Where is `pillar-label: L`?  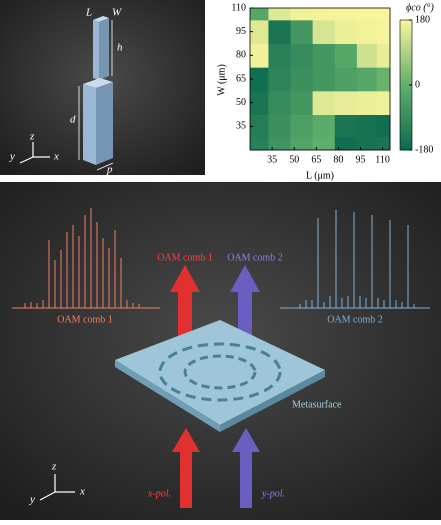
pillar-label: L is located at coordinates (88, 13).